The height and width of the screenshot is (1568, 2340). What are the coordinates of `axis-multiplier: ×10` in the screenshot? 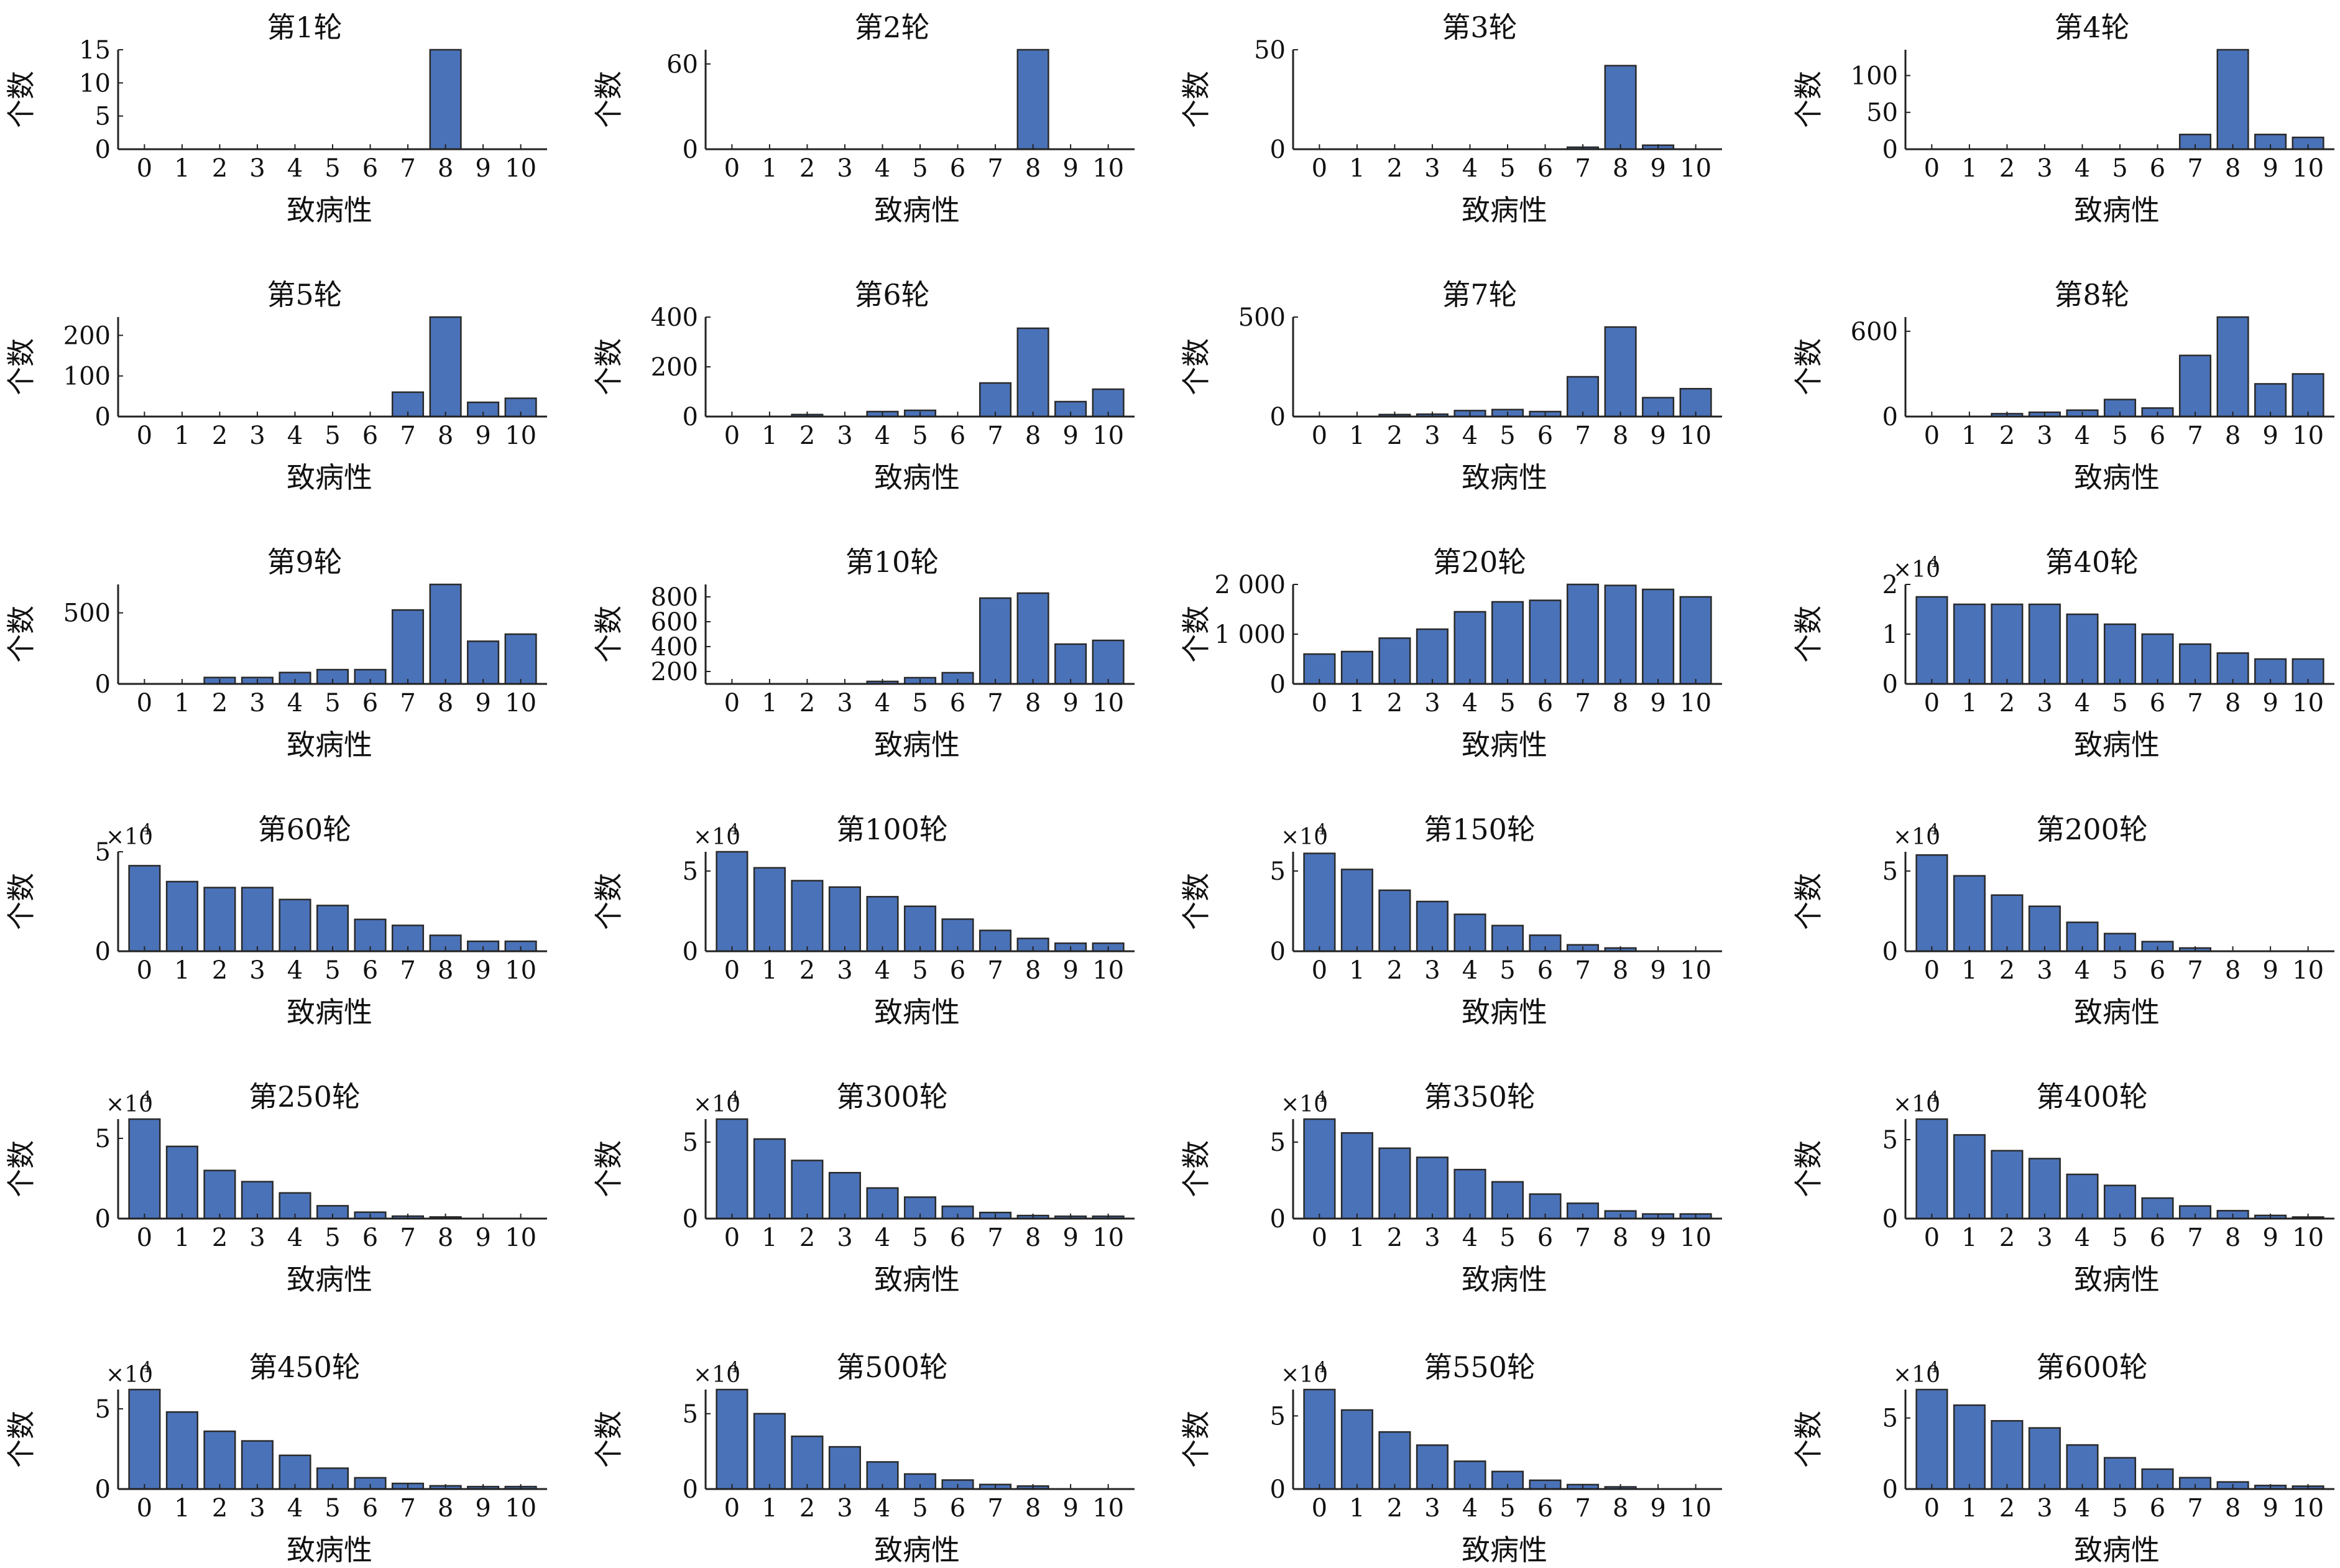 It's located at (1916, 570).